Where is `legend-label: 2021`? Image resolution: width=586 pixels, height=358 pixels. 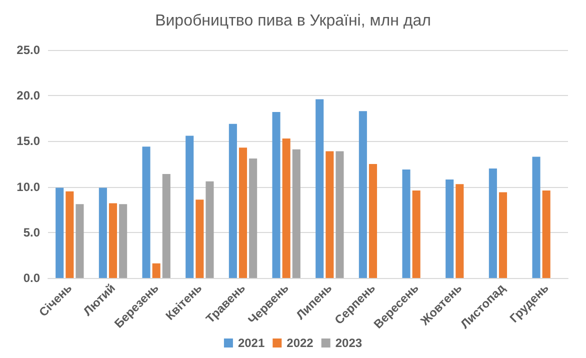
legend-label: 2021 is located at coordinates (251, 343).